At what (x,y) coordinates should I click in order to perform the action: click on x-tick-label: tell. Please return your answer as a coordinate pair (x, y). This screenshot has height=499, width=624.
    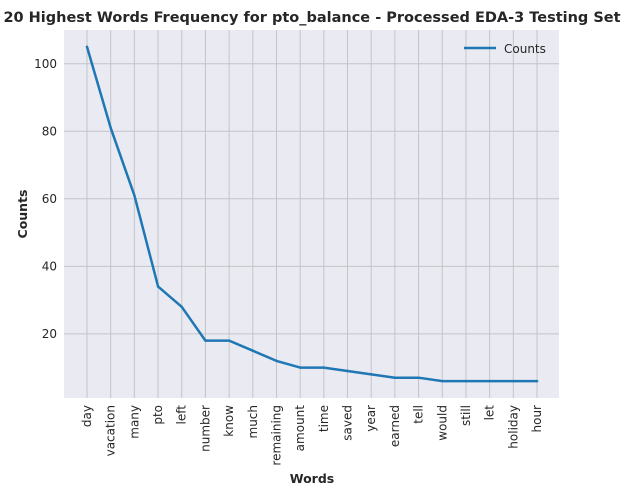
    Looking at the image, I should click on (419, 414).